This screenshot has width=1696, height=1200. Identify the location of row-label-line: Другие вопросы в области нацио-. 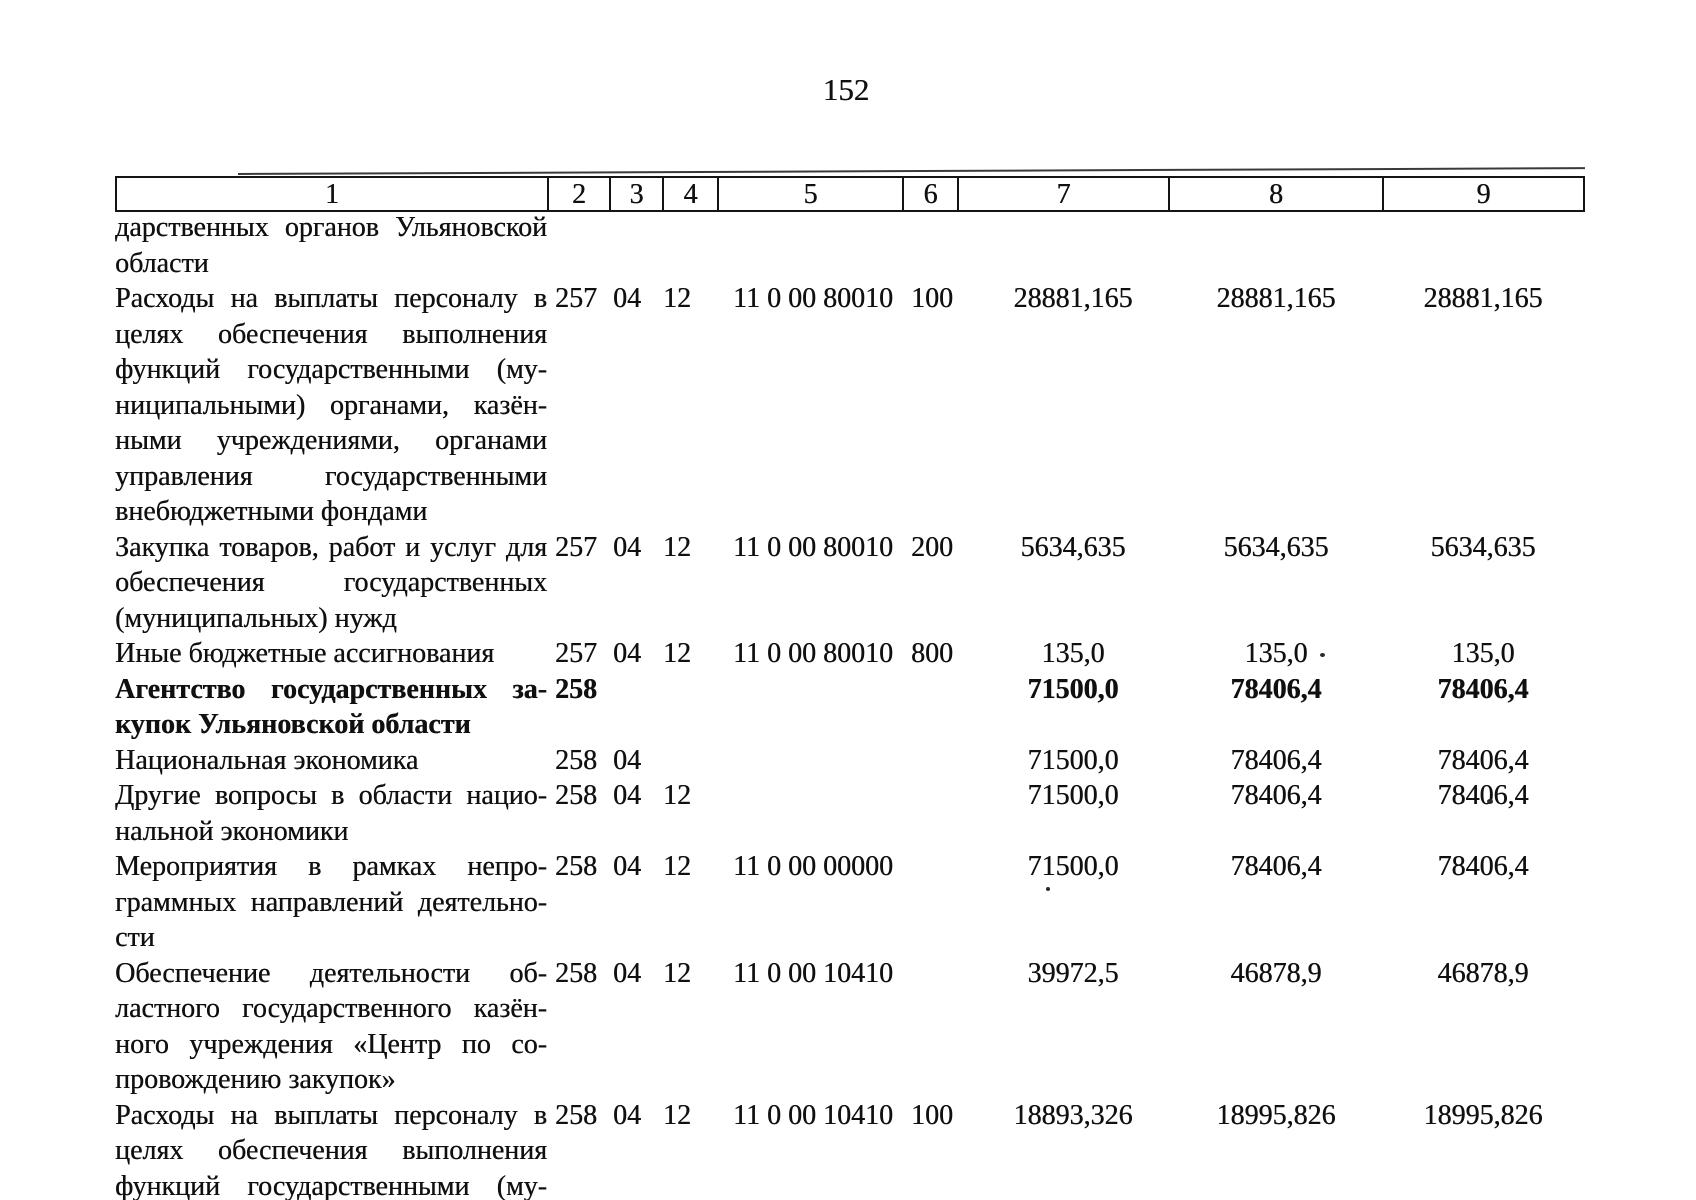
(331, 795).